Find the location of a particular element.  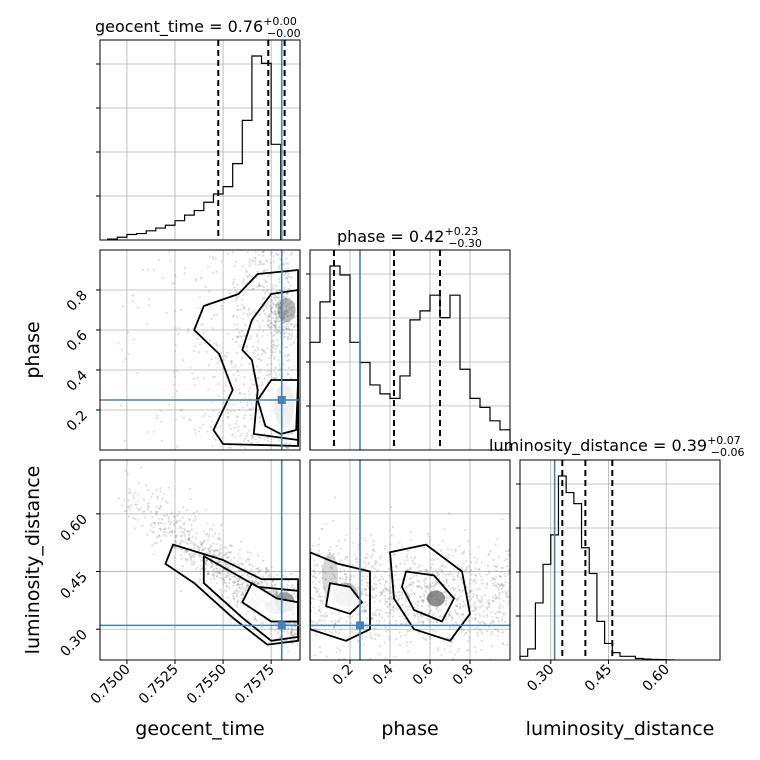

xlabel-geocent-time: geocent_time is located at coordinates (199, 729).